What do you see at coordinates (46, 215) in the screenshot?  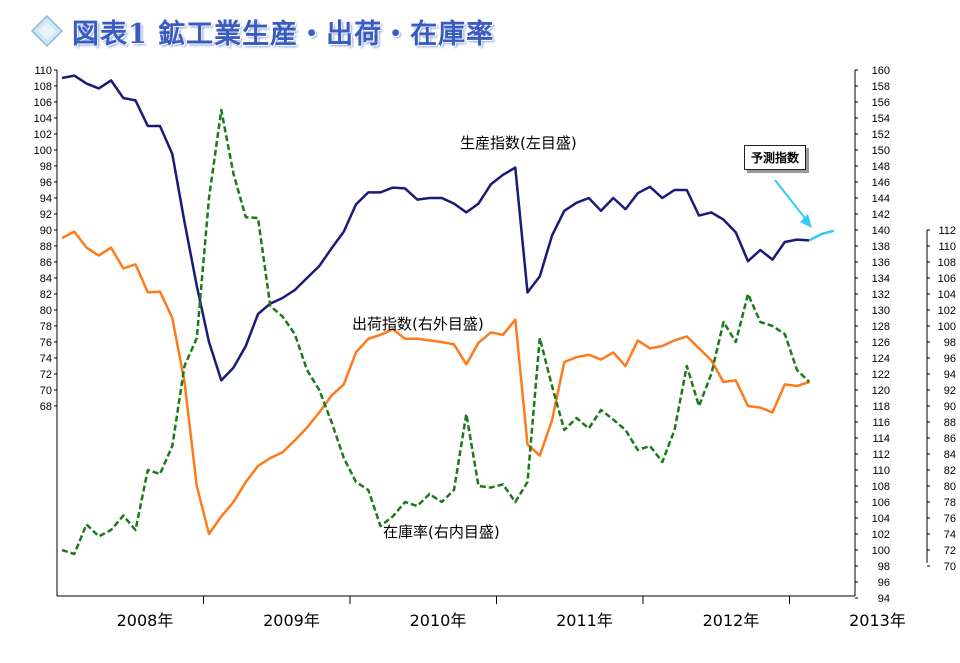 I see `left-tick-label: 92` at bounding box center [46, 215].